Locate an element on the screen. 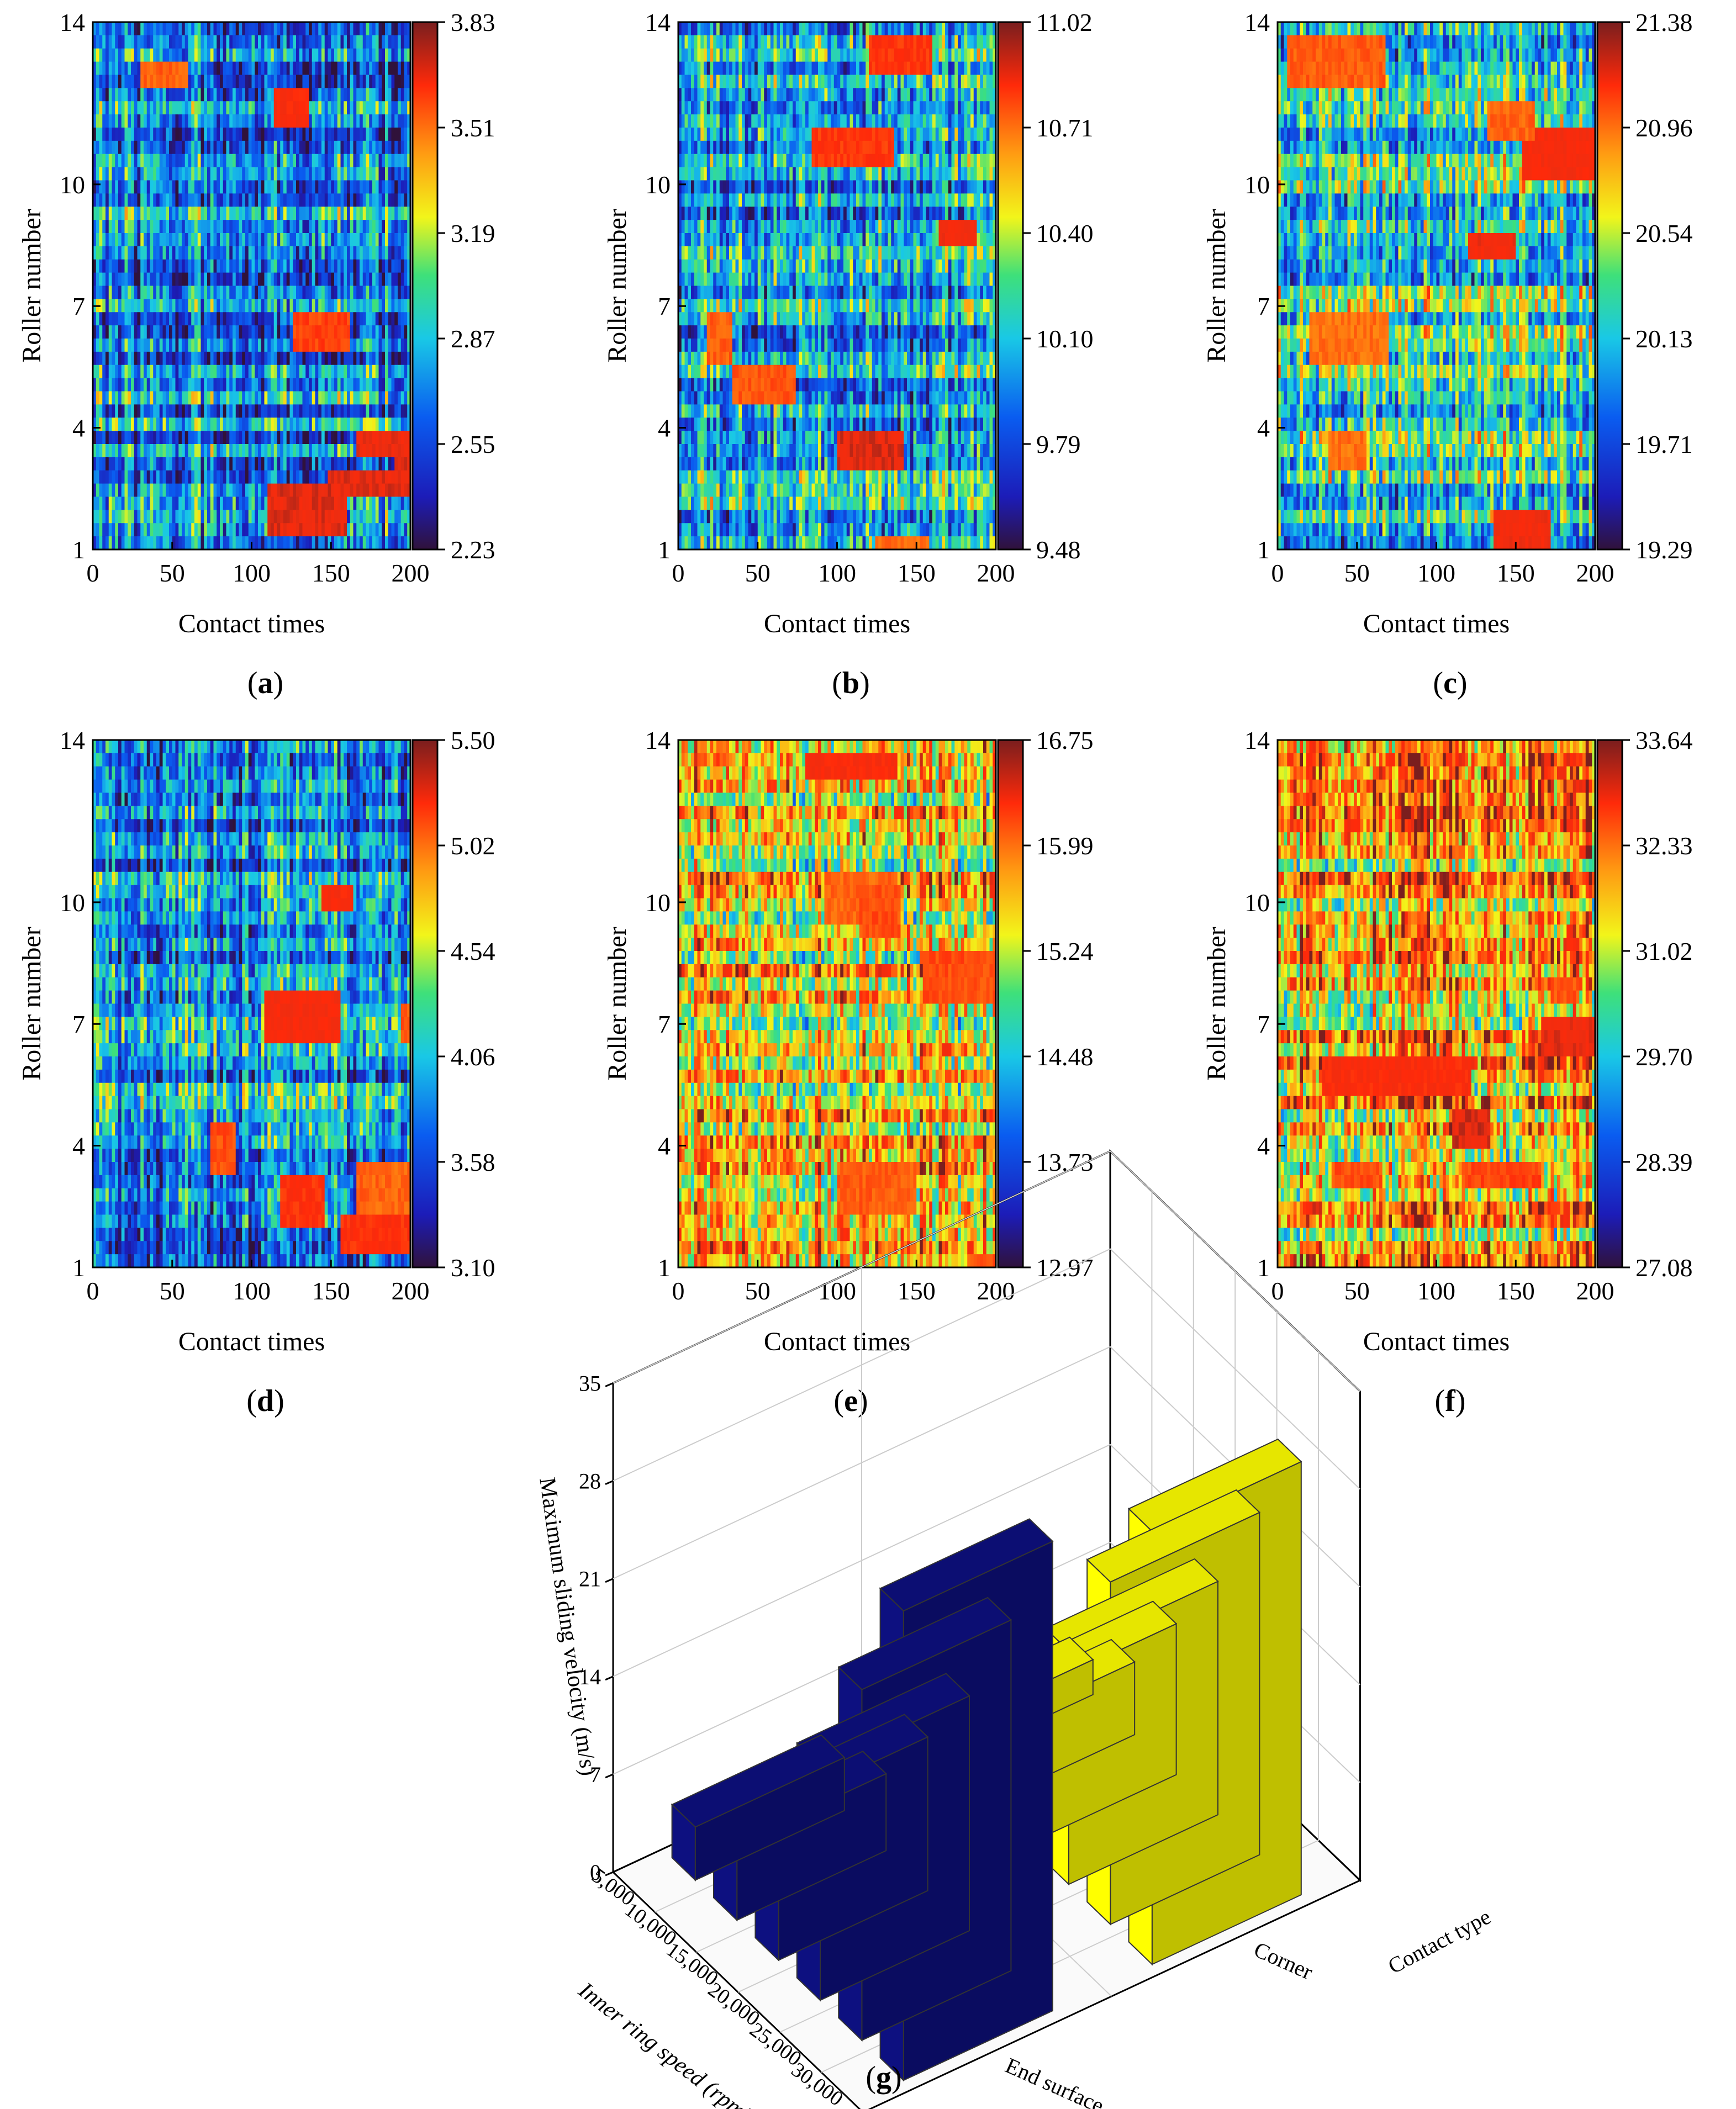 The width and height of the screenshot is (1736, 2109). colorbar-tick-label: 10.10 is located at coordinates (1065, 339).